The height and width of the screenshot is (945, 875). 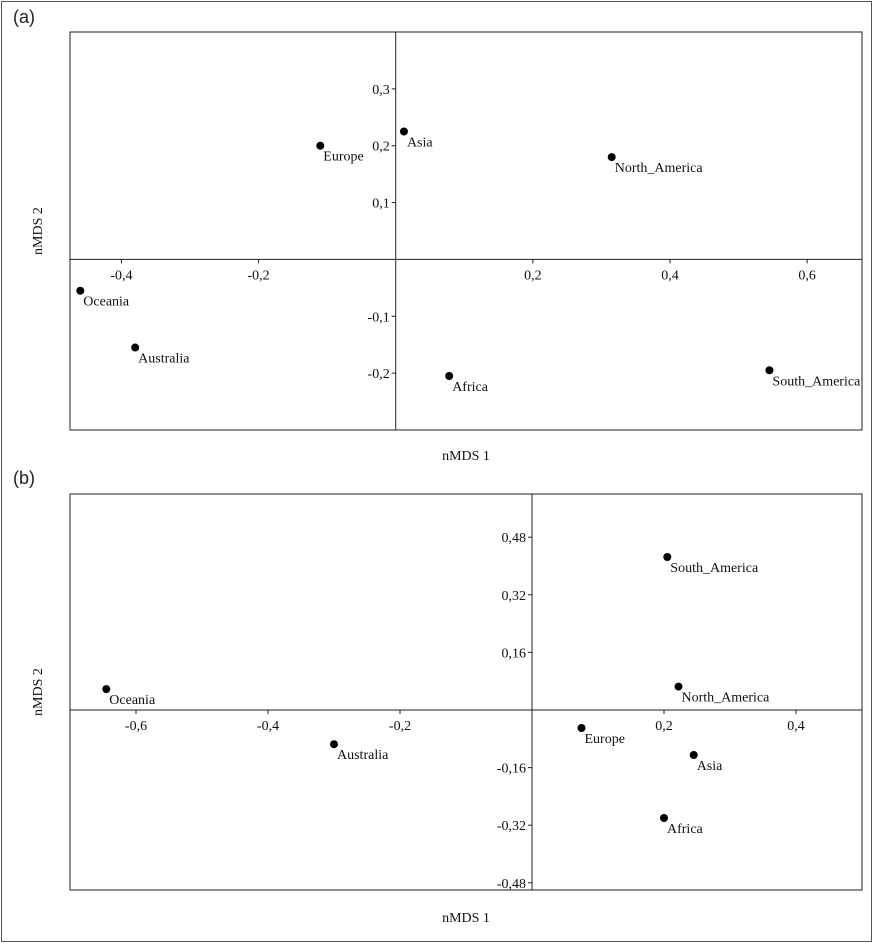 What do you see at coordinates (514, 538) in the screenshot?
I see `panel-b-y-tick-label: 0,48` at bounding box center [514, 538].